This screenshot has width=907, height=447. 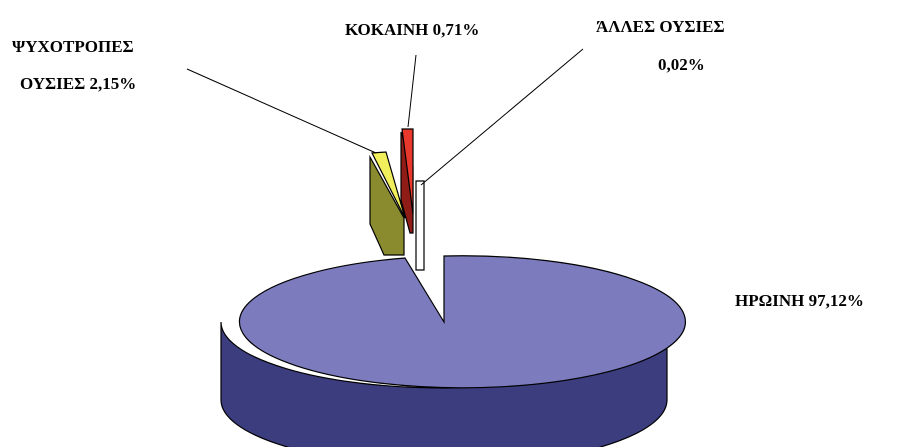 What do you see at coordinates (281, 111) in the screenshot?
I see `leader-line-psychotropic` at bounding box center [281, 111].